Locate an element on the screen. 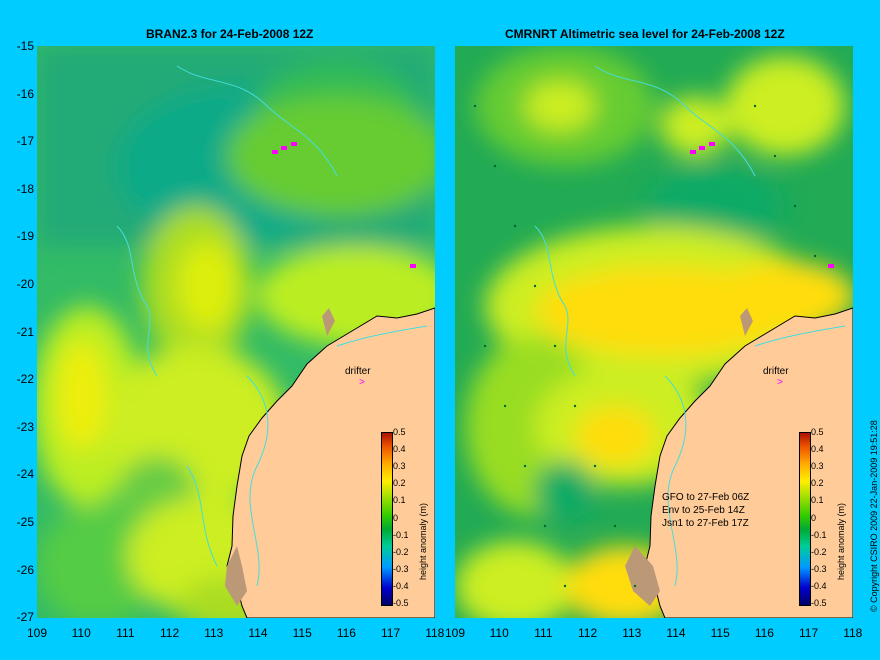  y-tick-label: -21 is located at coordinates (25, 331).